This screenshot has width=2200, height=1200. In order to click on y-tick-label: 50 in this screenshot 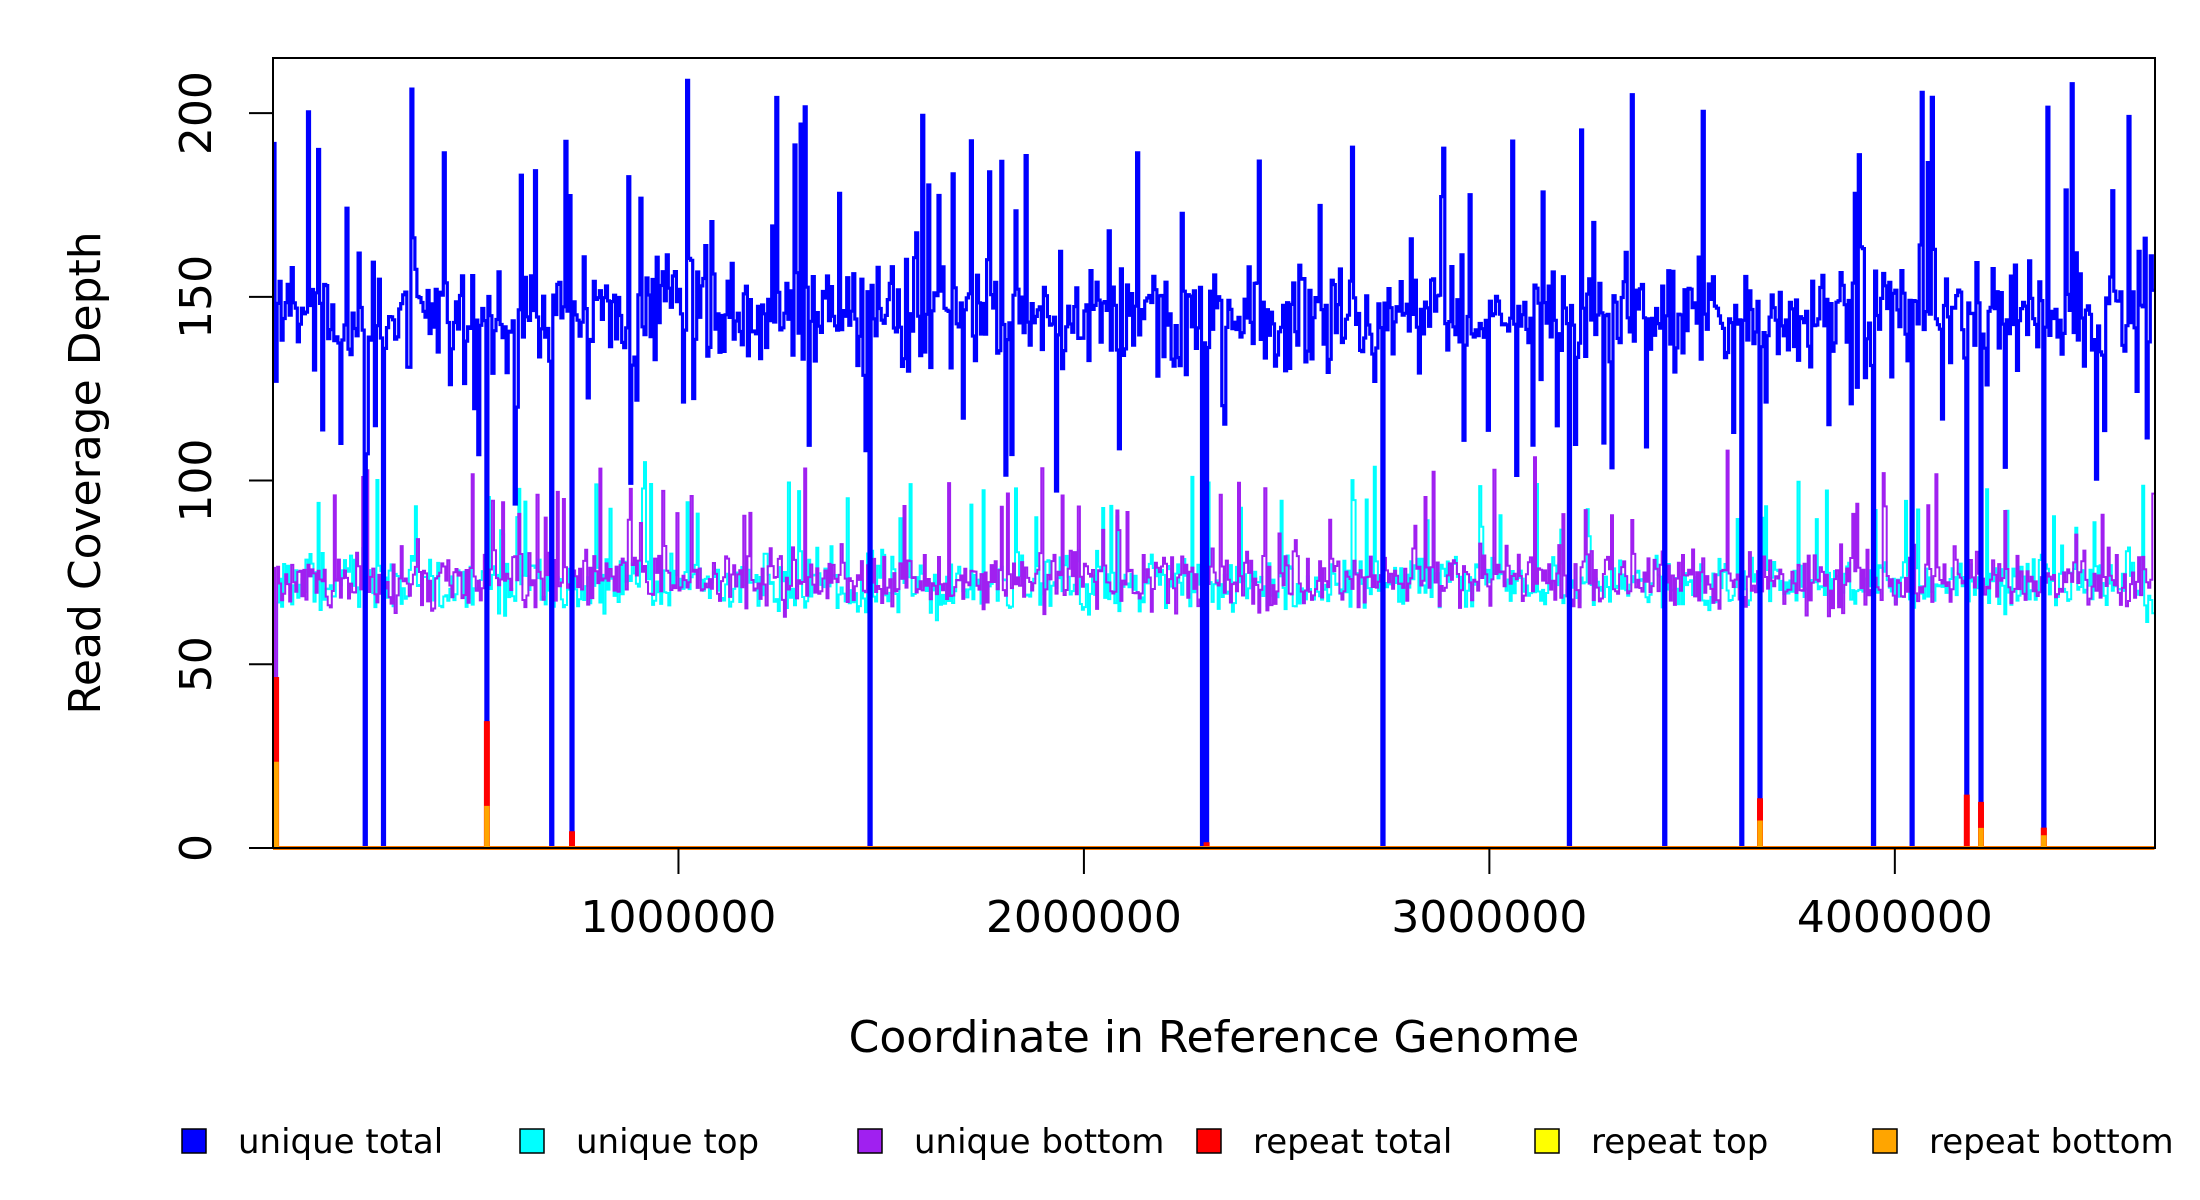, I will do `click(196, 664)`.